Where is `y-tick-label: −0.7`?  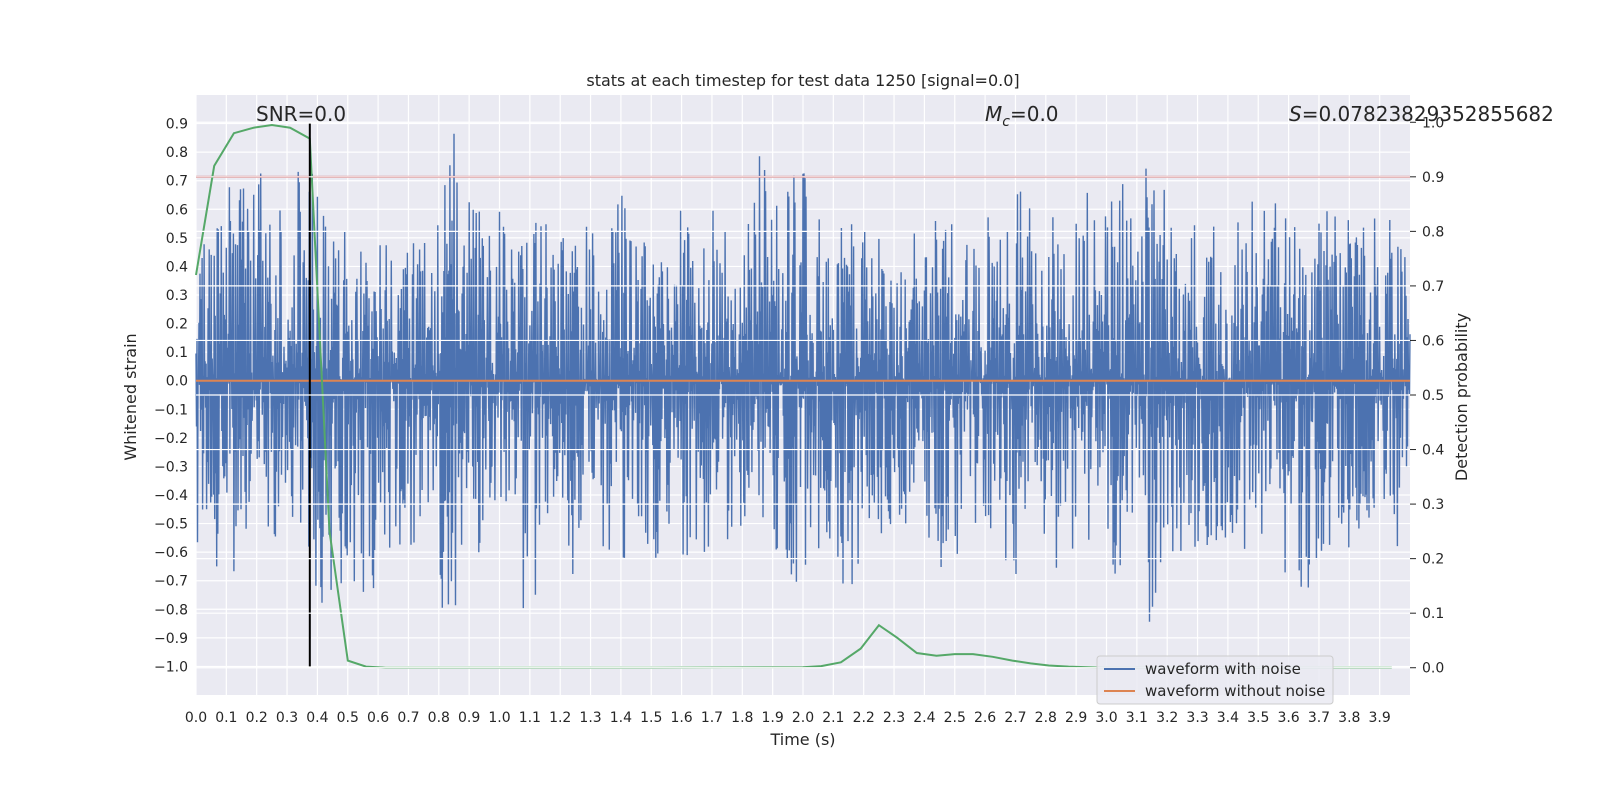
y-tick-label: −0.7 is located at coordinates (171, 582).